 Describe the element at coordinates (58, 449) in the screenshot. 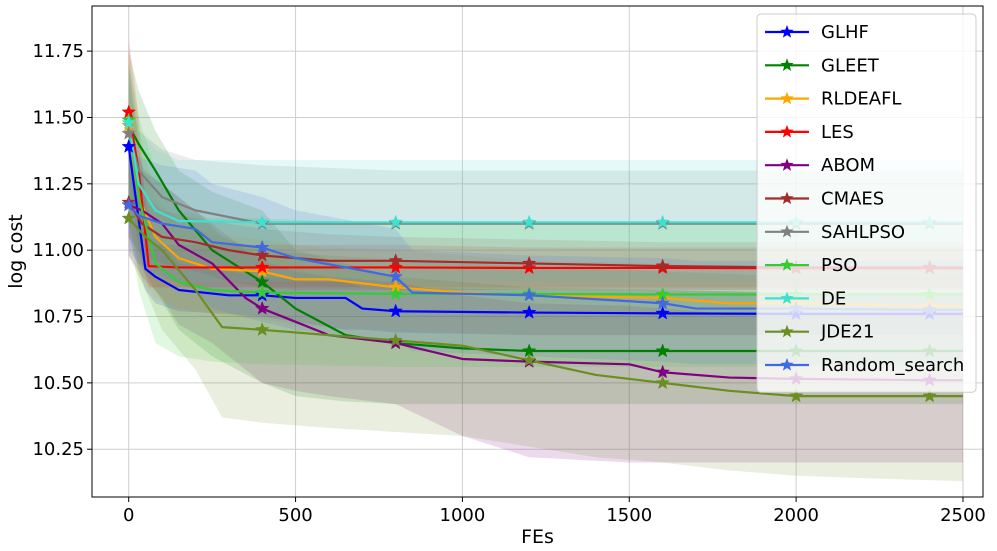

I see `y-tick-label: 10.25` at that location.